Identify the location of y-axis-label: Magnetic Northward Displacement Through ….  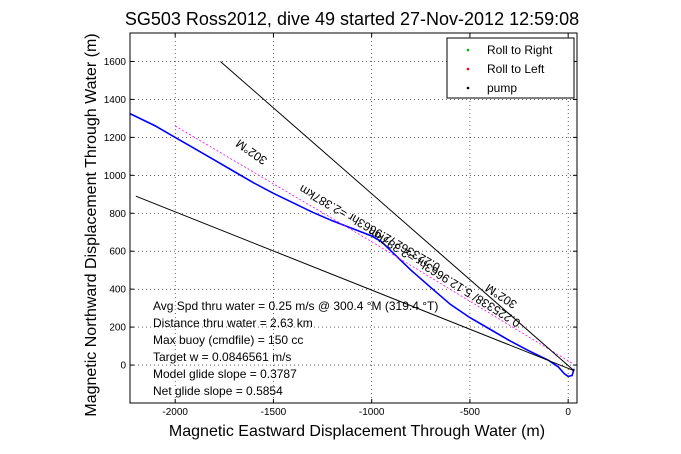
(91, 224).